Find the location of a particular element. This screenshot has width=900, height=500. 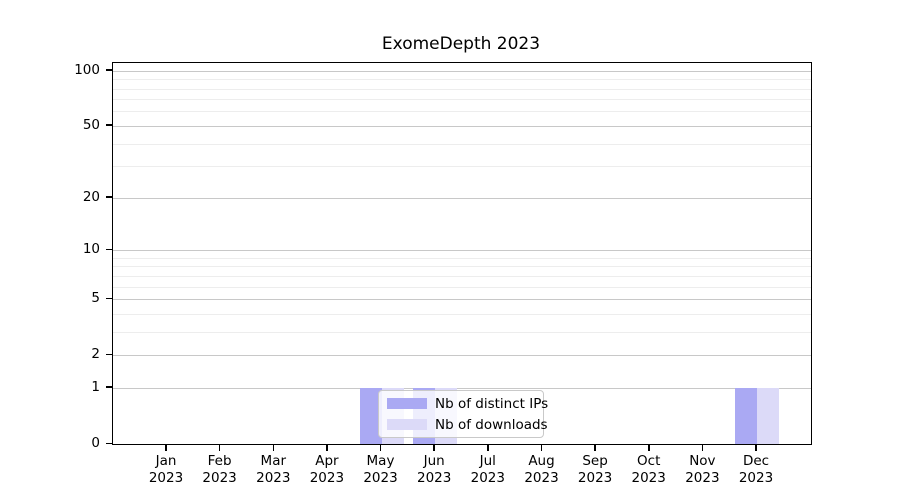

legend-swatch-downloads is located at coordinates (407, 424).